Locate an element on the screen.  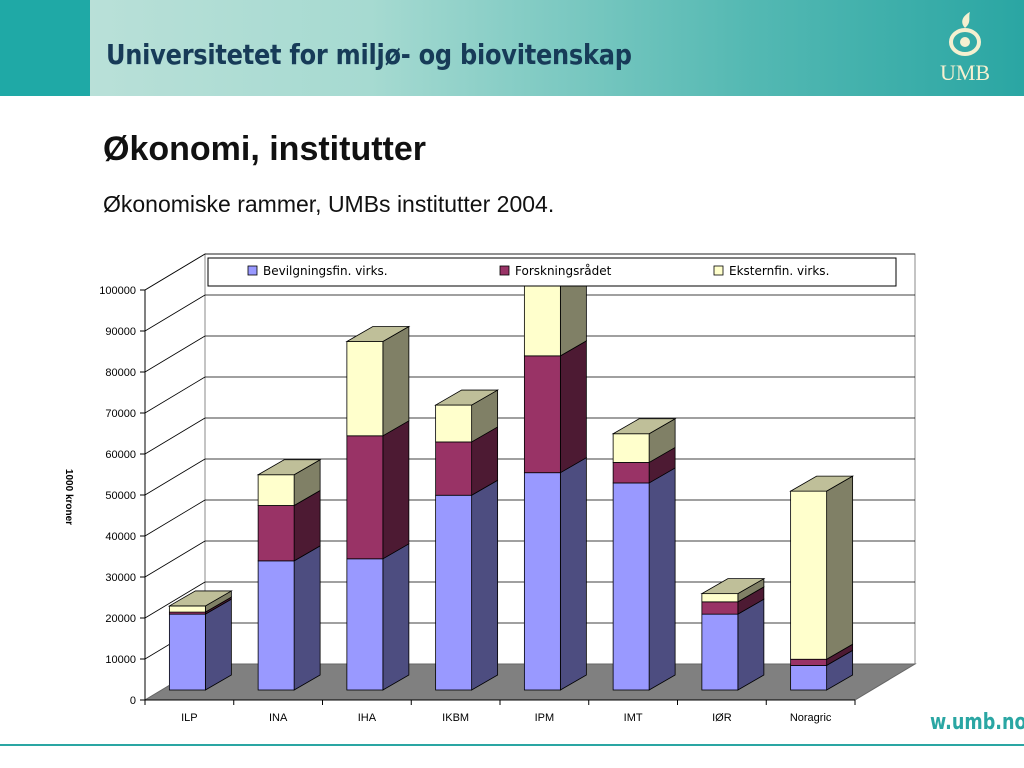
page-title: Økonomi, institutter is located at coordinates (264, 149).